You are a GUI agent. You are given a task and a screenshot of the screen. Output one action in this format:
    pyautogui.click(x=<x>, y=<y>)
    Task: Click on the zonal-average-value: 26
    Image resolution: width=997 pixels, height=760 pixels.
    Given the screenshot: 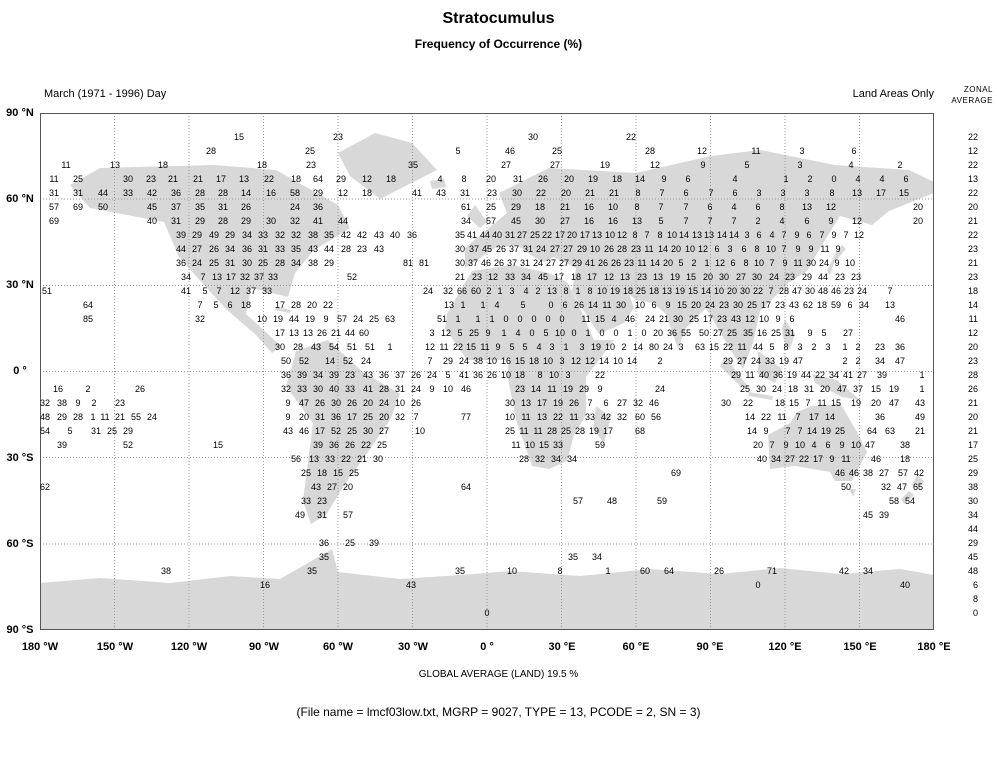 What is the action you would take?
    pyautogui.click(x=972, y=389)
    